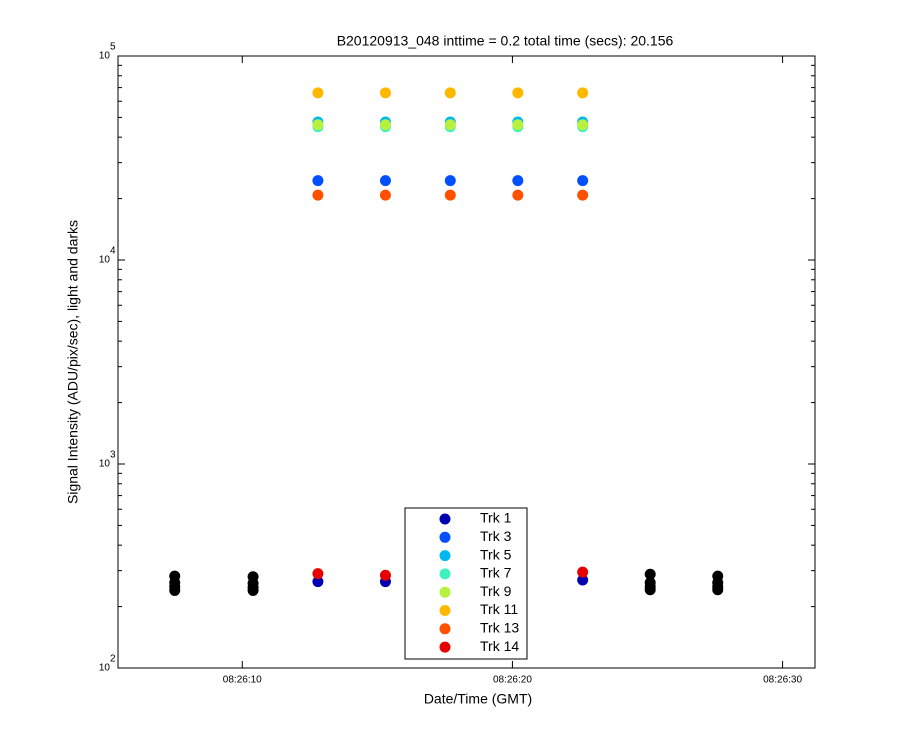 Image resolution: width=900 pixels, height=750 pixels. I want to click on legend-label: Trk 14, so click(499, 646).